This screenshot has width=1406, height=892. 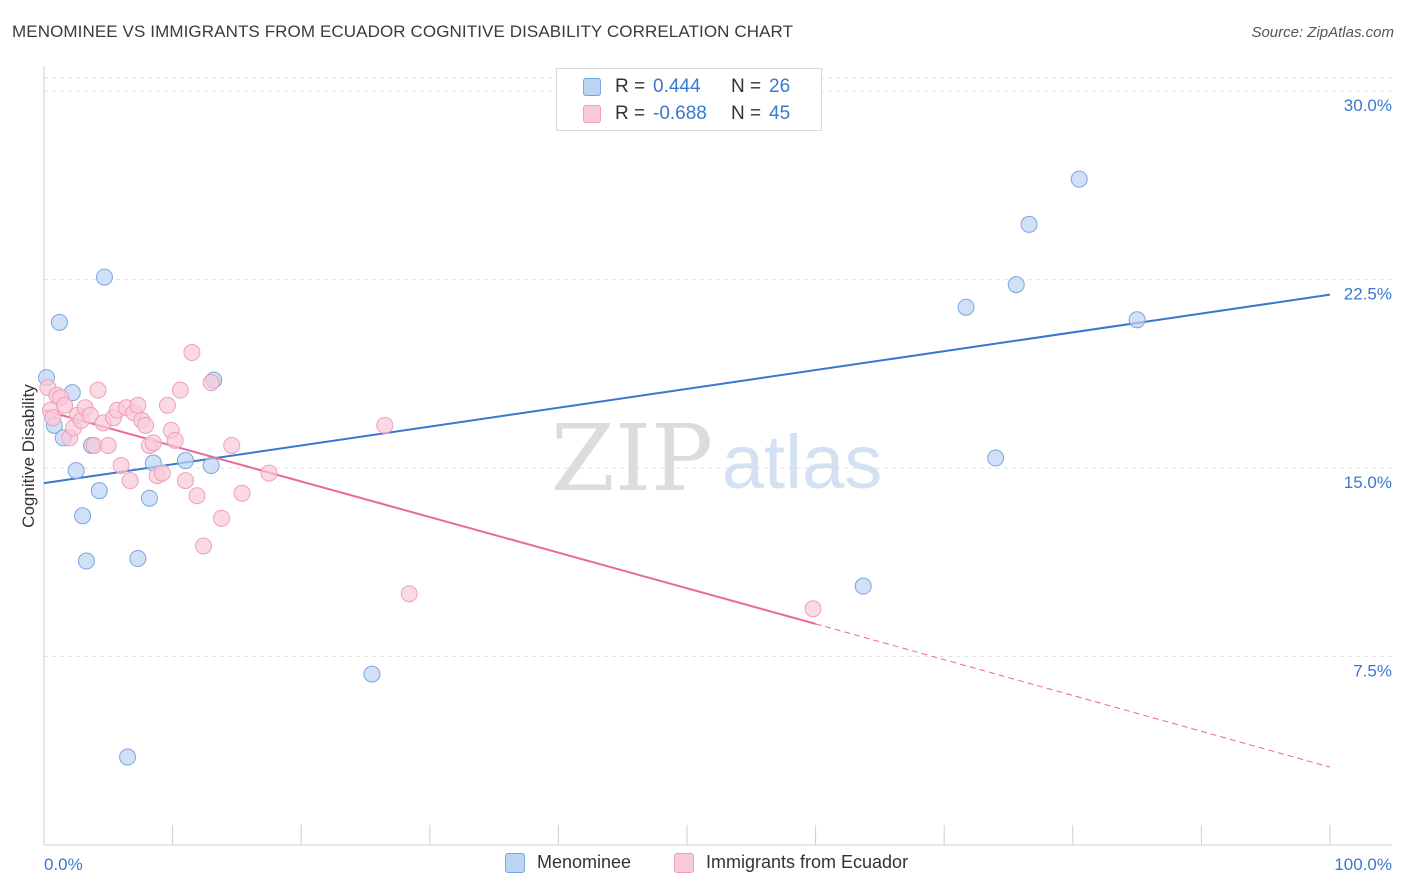 What do you see at coordinates (716, 458) in the screenshot?
I see `watermark: ZIP atlas` at bounding box center [716, 458].